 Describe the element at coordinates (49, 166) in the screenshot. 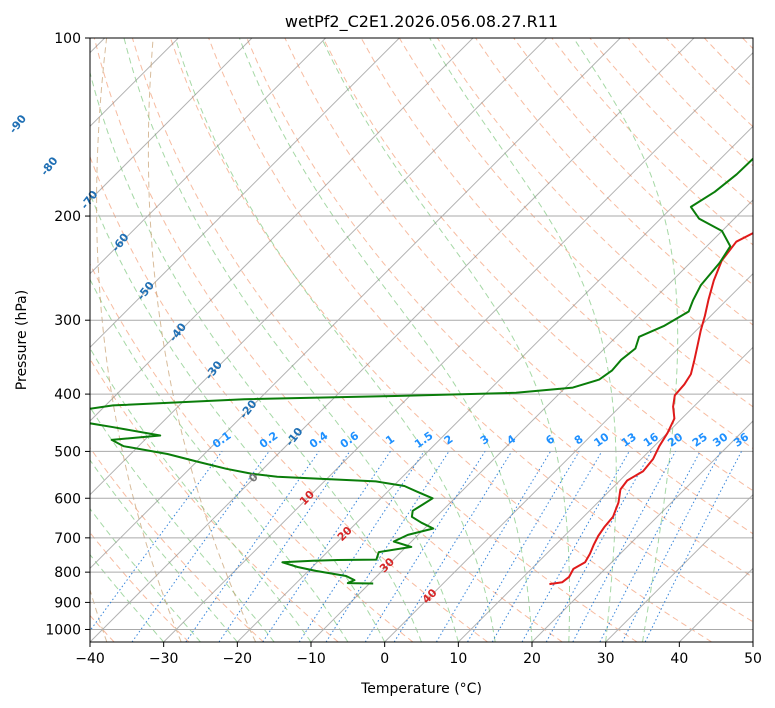

I see `dry-adiabat-label: -80` at that location.